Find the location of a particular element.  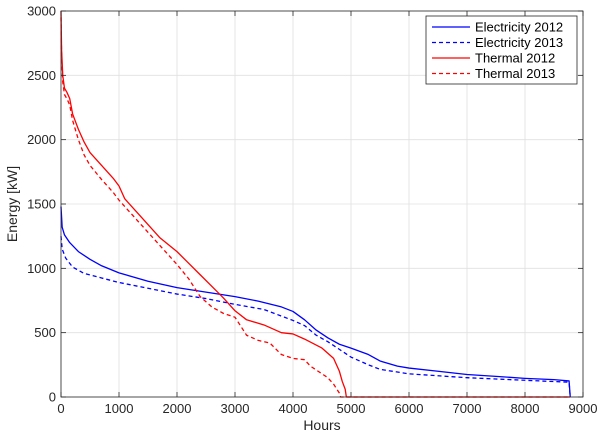

y-tick-label: 0 is located at coordinates (52, 397).